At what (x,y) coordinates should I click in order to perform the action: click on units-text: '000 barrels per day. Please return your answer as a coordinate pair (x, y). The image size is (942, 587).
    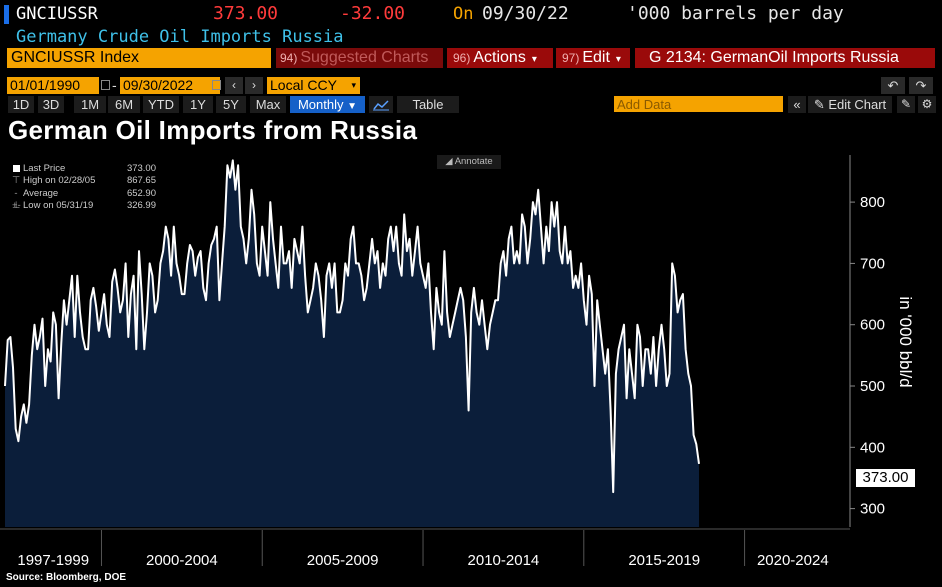
    Looking at the image, I should click on (735, 13).